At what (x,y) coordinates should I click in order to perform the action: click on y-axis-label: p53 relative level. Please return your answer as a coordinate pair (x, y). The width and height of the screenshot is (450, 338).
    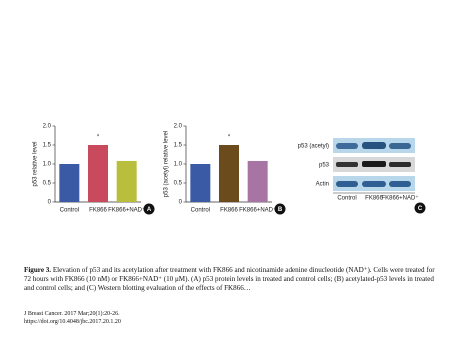
    Looking at the image, I should click on (36, 163).